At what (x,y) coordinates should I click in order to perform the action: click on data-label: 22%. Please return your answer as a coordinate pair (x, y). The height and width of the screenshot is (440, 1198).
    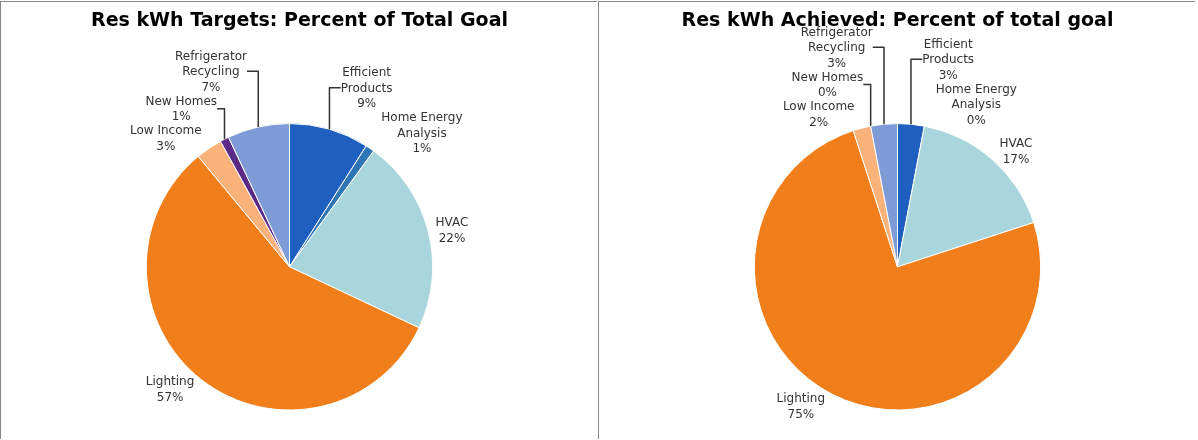
    Looking at the image, I should click on (452, 238).